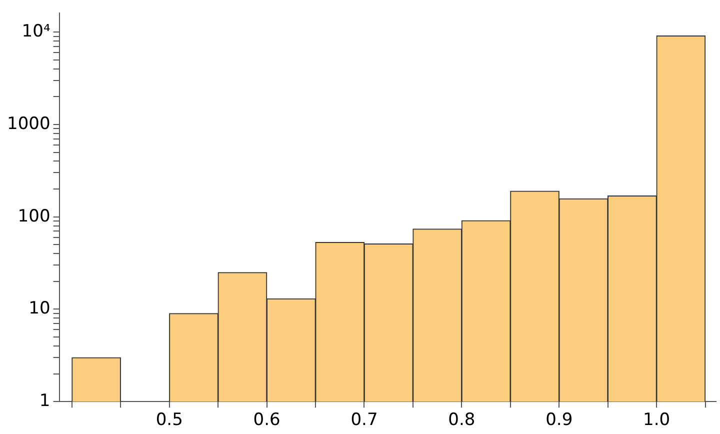 This screenshot has height=434, width=720. Describe the element at coordinates (169, 420) in the screenshot. I see `x-tick-label: 0.5` at that location.